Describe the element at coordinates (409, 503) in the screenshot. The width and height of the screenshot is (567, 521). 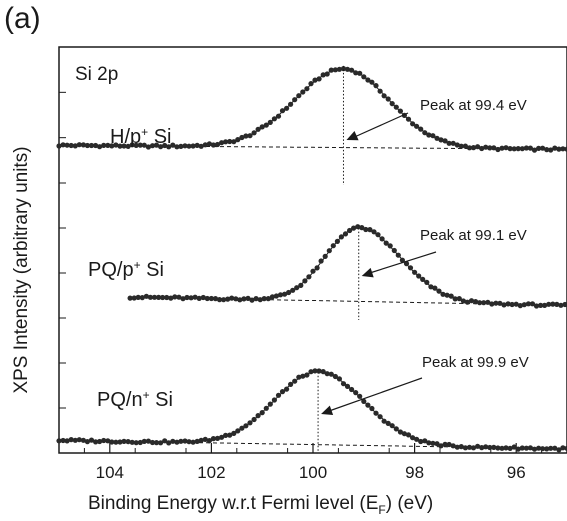
I see `x-axis-label-end: ) (eV)` at that location.